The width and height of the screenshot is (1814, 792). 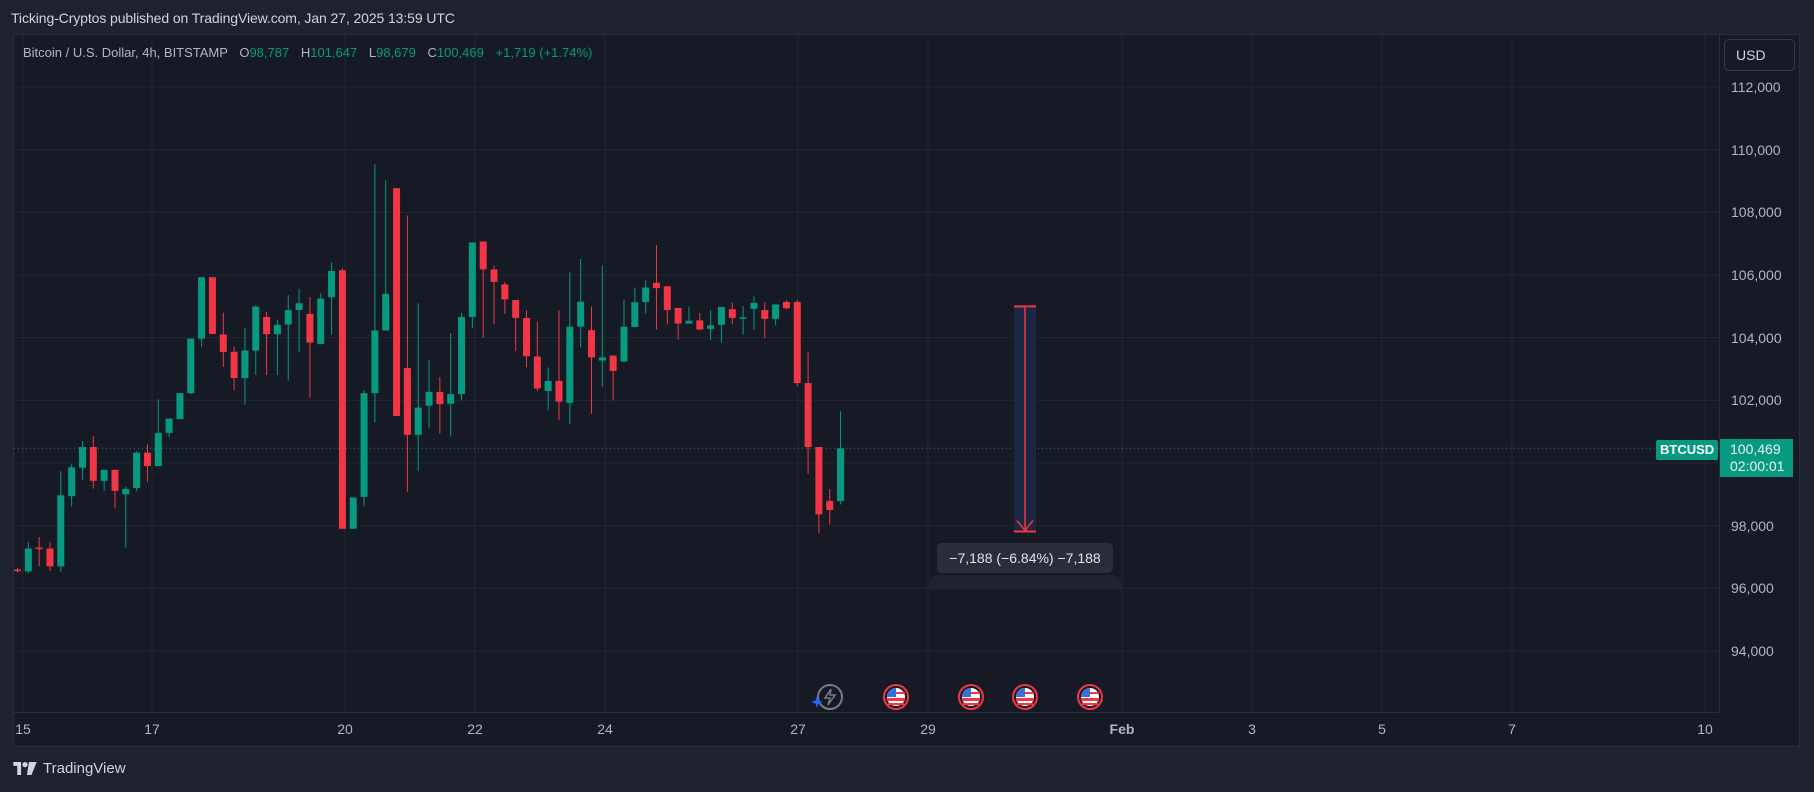 I want to click on tradingview-logo-icon, so click(x=25, y=768).